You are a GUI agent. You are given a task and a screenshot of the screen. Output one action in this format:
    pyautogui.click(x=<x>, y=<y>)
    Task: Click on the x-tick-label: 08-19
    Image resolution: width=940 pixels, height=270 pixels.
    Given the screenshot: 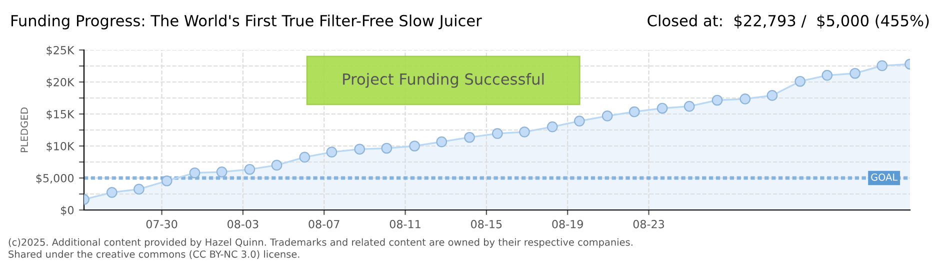 What is the action you would take?
    pyautogui.click(x=567, y=224)
    